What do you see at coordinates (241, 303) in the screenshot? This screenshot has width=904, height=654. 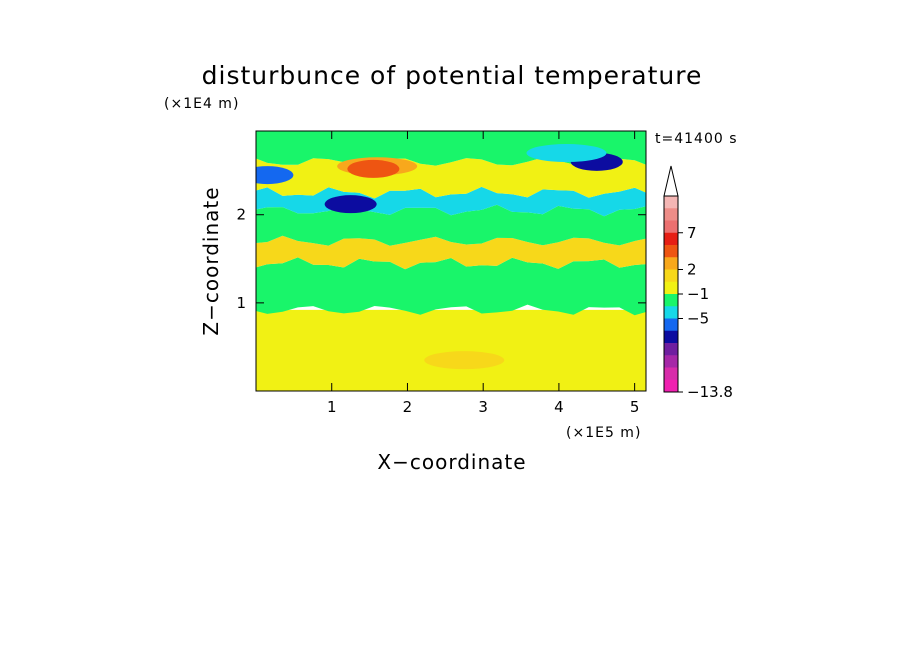 I see `y-tick-label: 1` at bounding box center [241, 303].